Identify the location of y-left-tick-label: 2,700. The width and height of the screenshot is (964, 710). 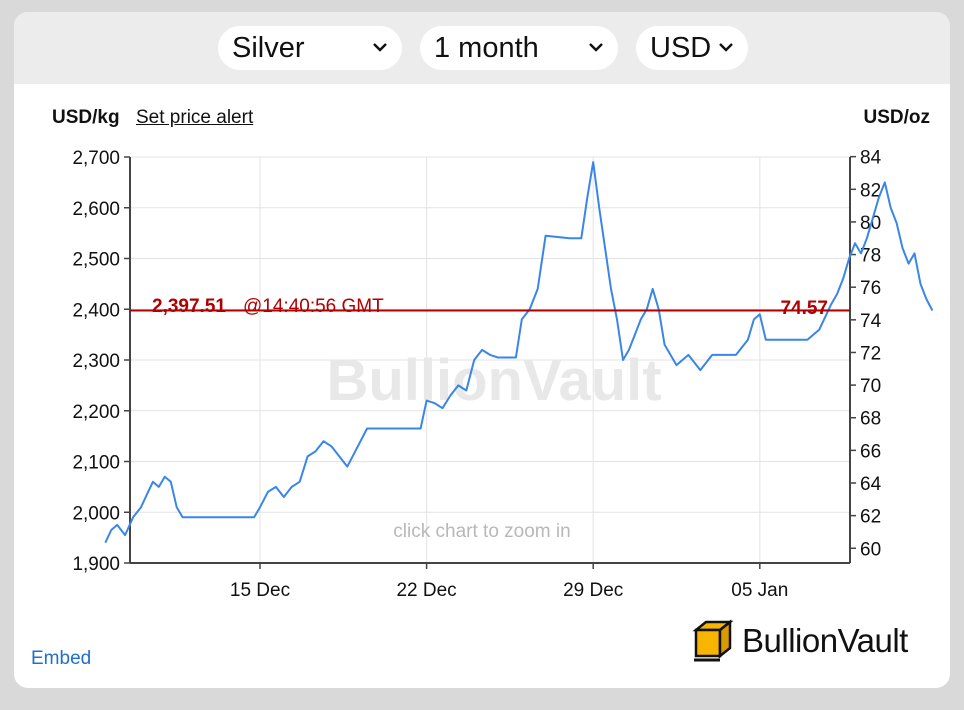
(96, 158).